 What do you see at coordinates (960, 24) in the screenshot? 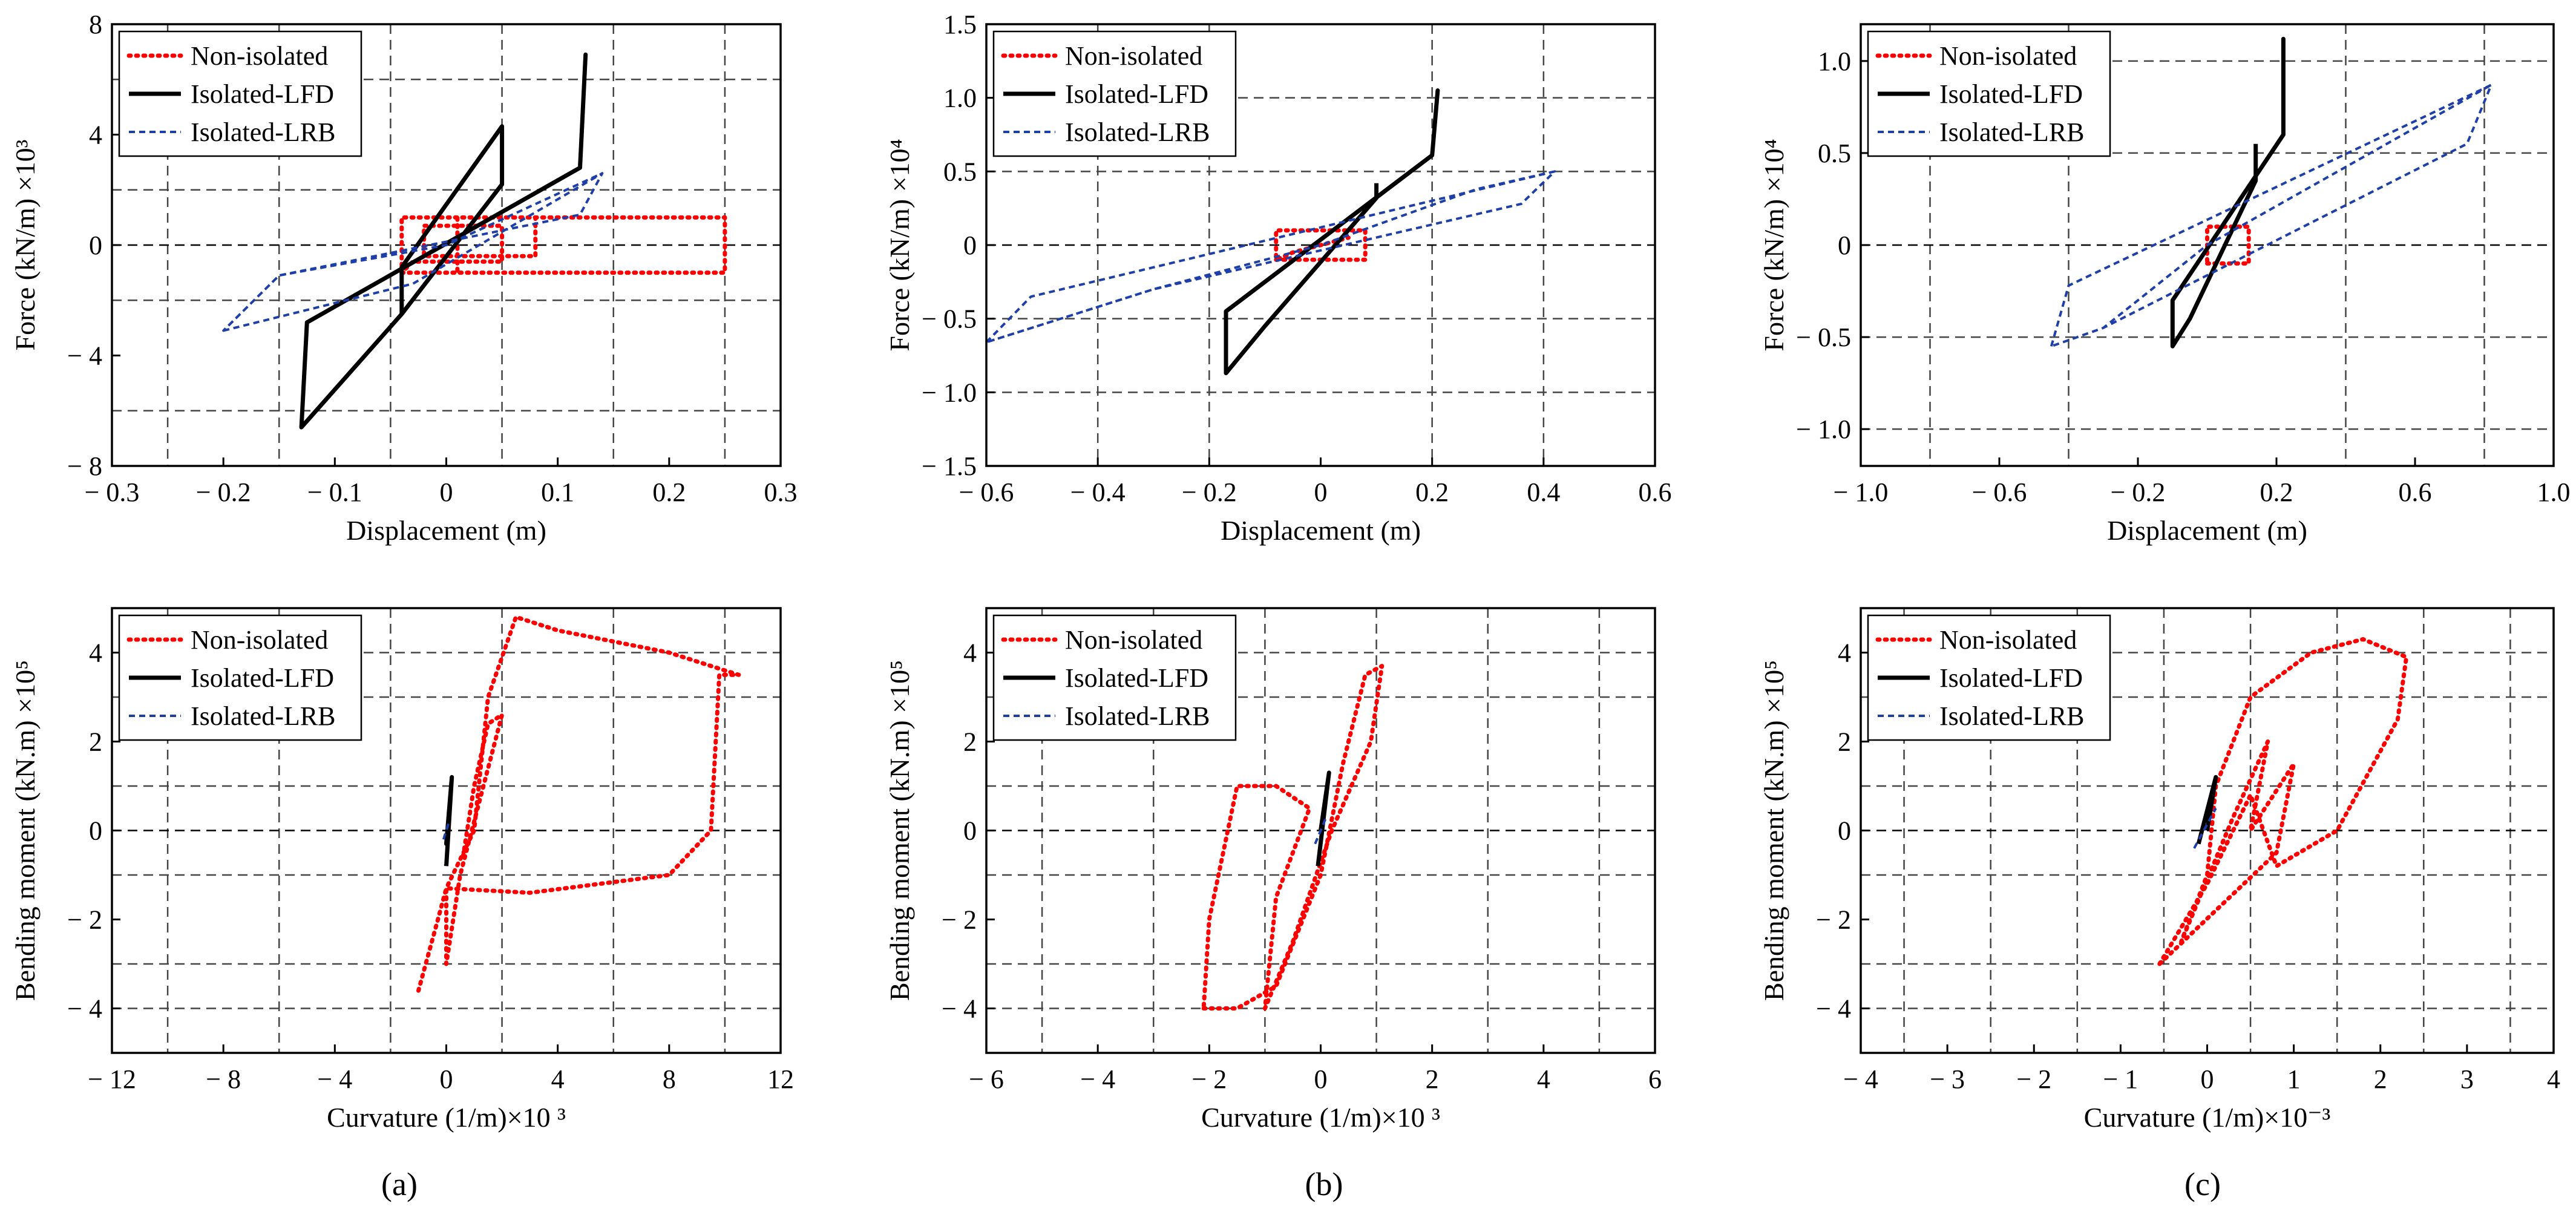
I see `y-tick-label: 1.5` at bounding box center [960, 24].